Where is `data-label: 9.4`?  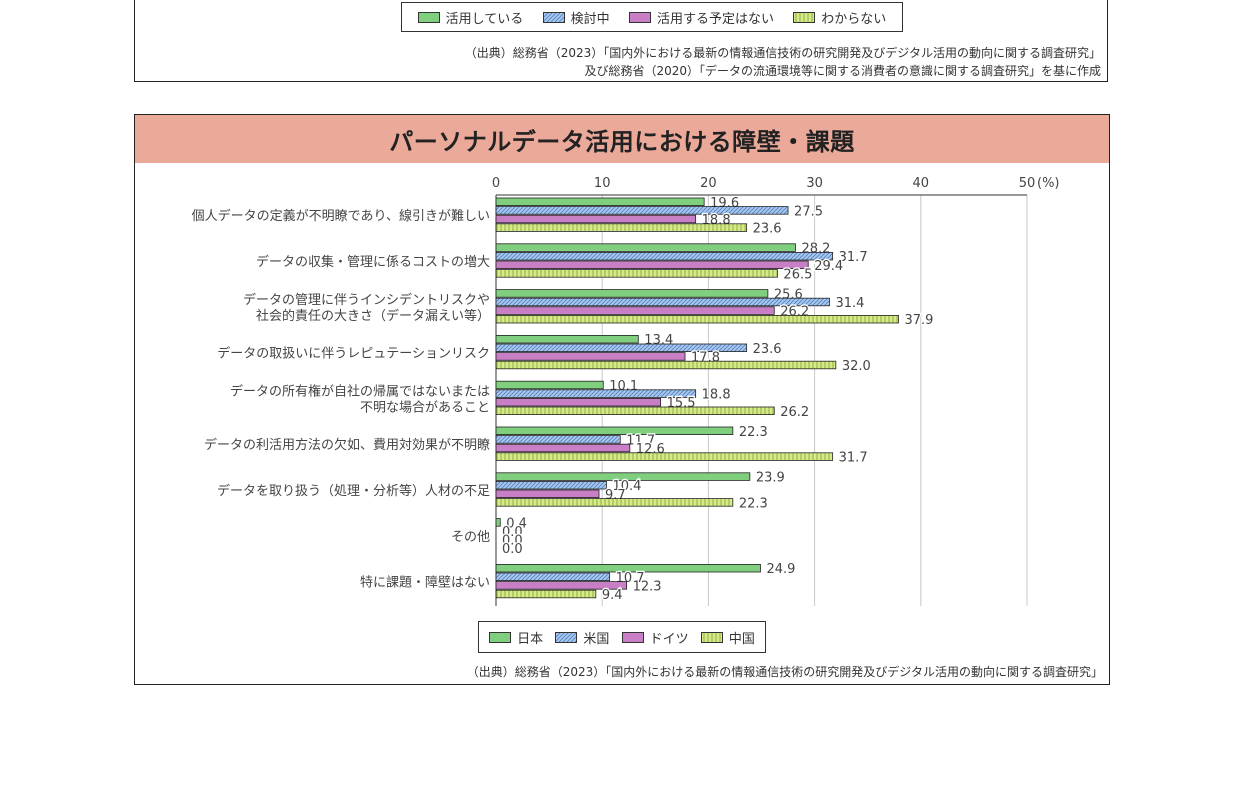 data-label: 9.4 is located at coordinates (612, 595).